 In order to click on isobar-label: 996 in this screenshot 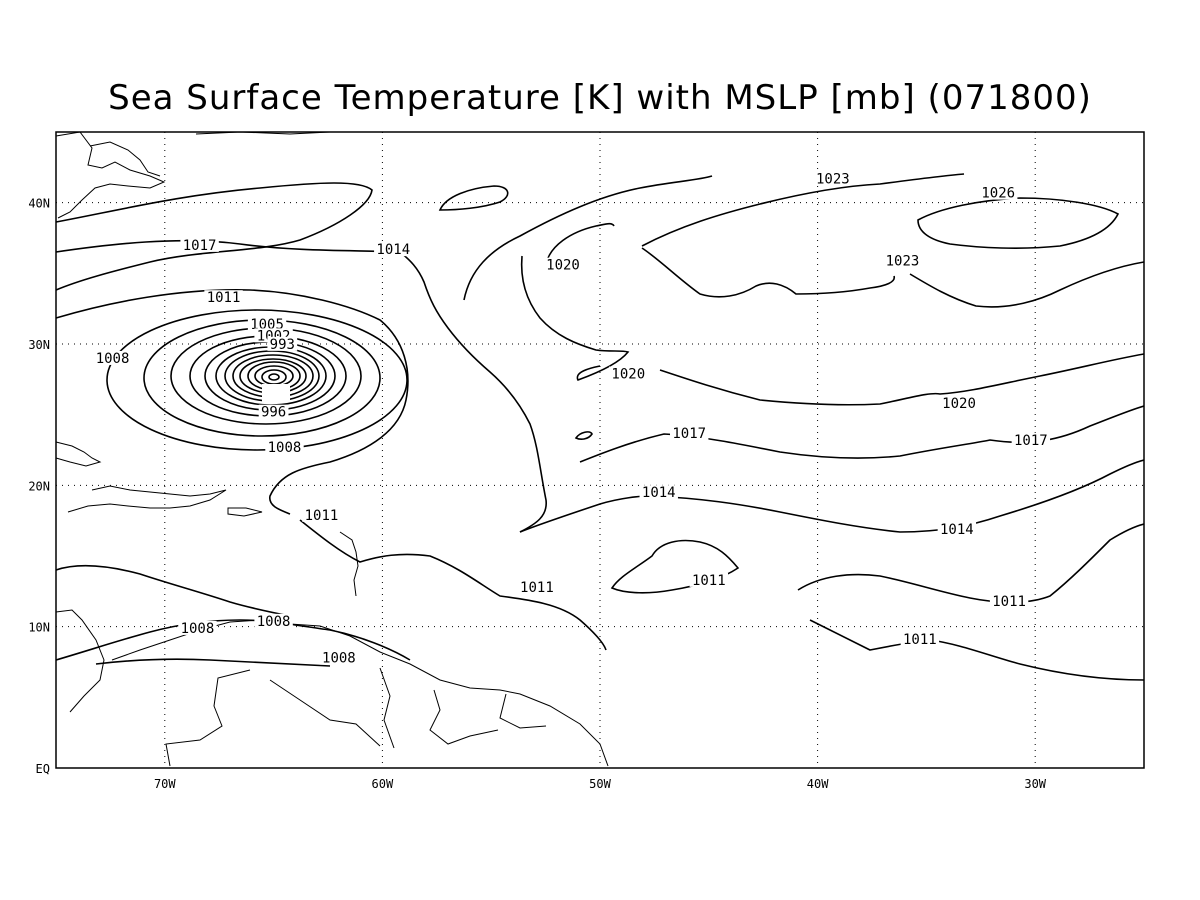, I will do `click(273, 413)`.